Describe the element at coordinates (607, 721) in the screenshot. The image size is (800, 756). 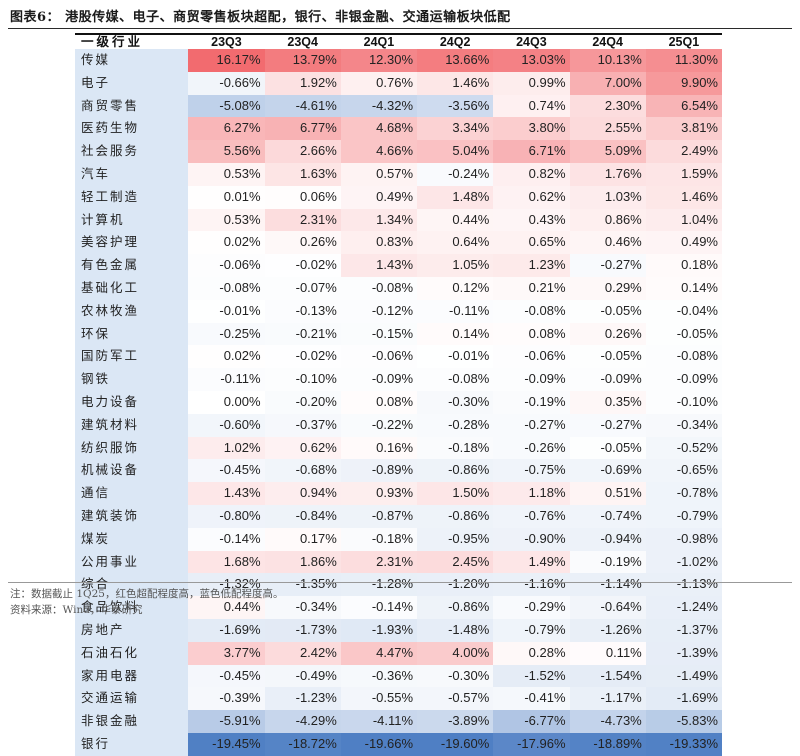
I see `value-cell: -4.73%` at that location.